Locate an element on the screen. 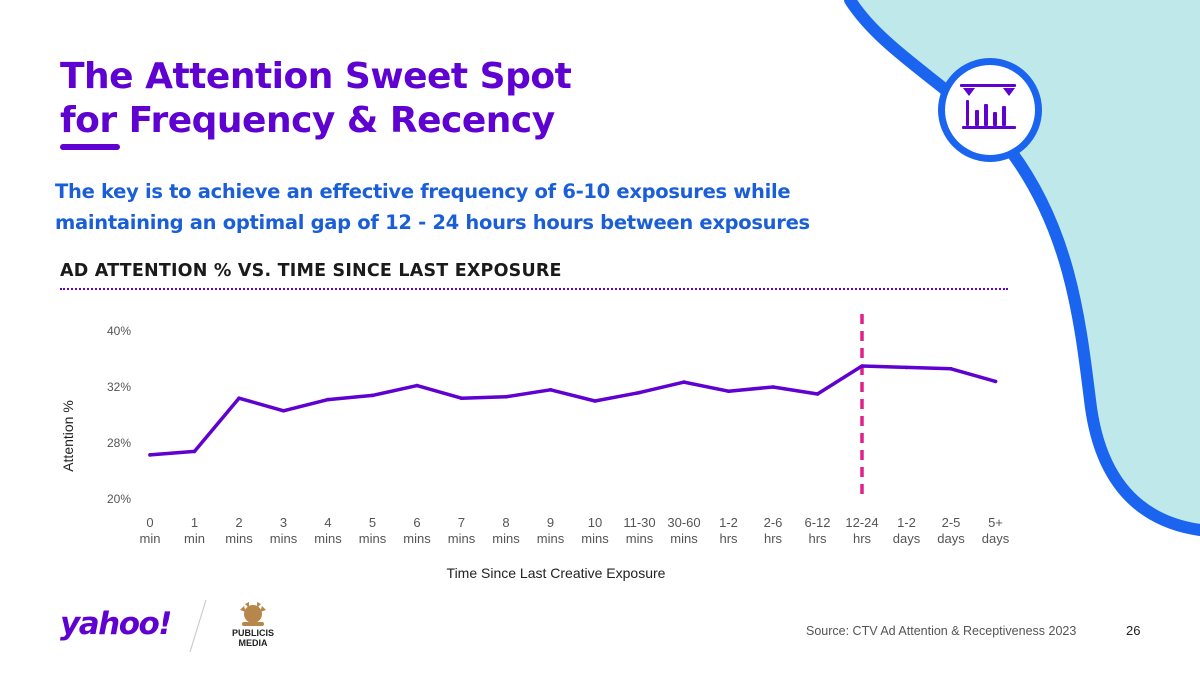  x-tick-label: 4 is located at coordinates (327, 522).